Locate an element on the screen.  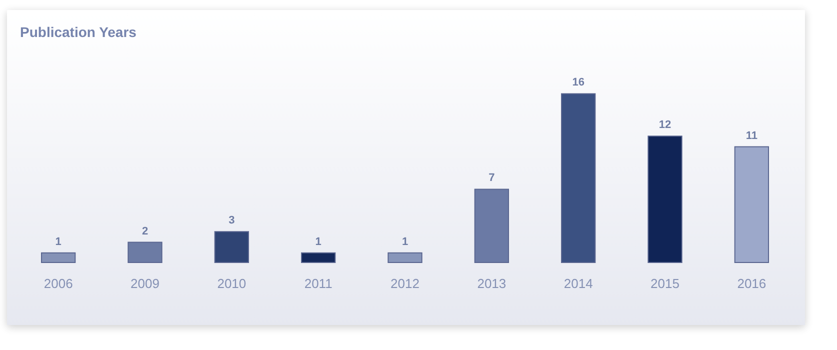
chart-title: Publication Years is located at coordinates (78, 32).